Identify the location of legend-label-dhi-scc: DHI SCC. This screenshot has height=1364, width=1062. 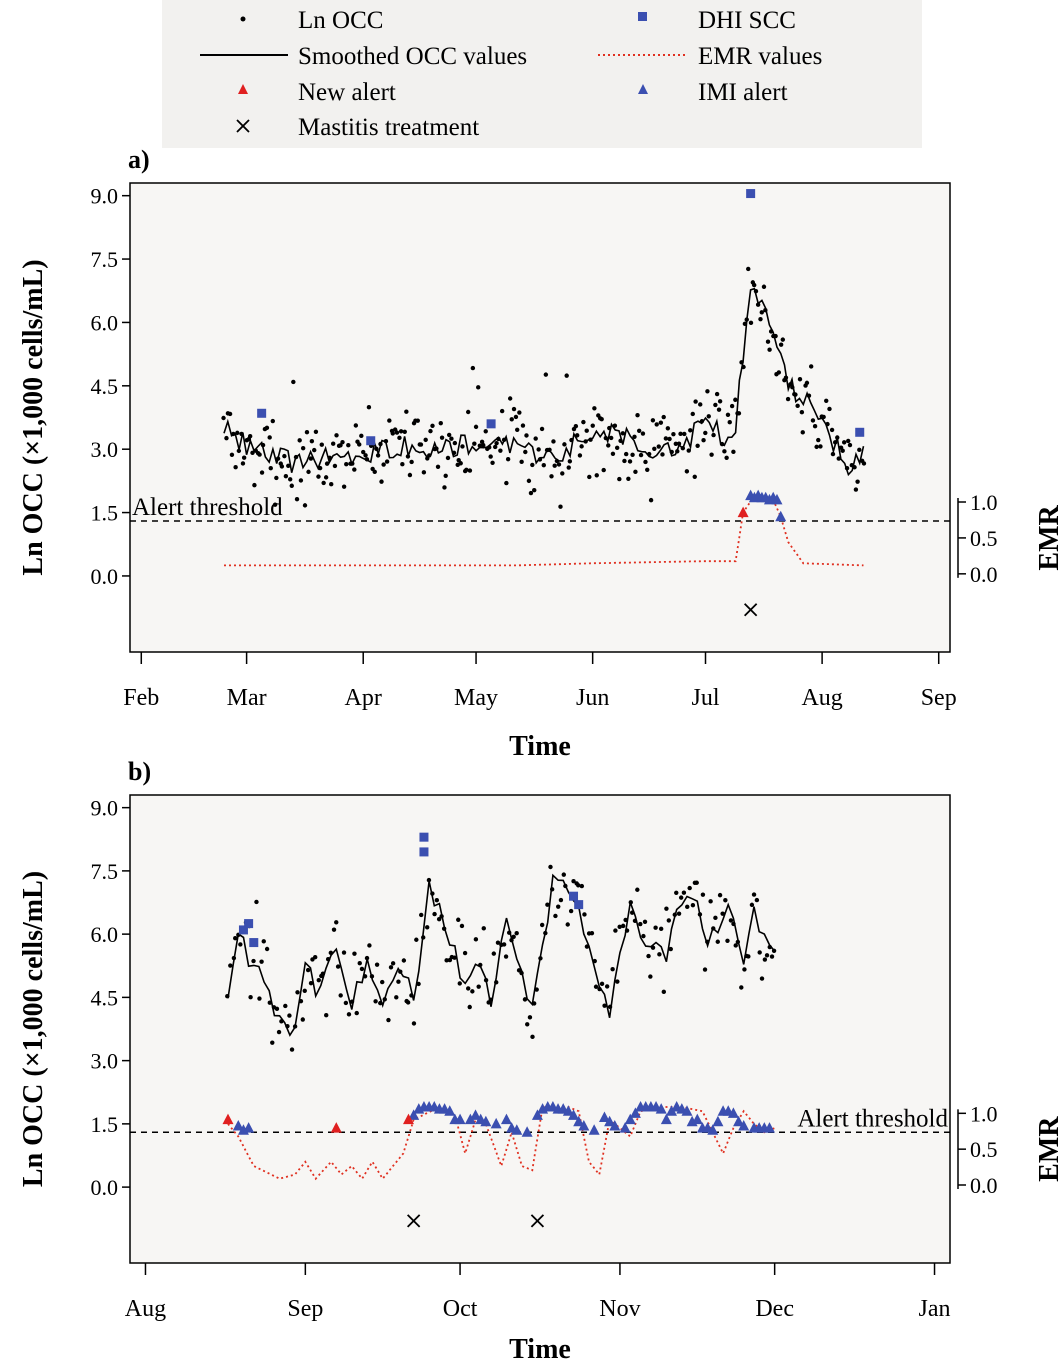
(747, 20).